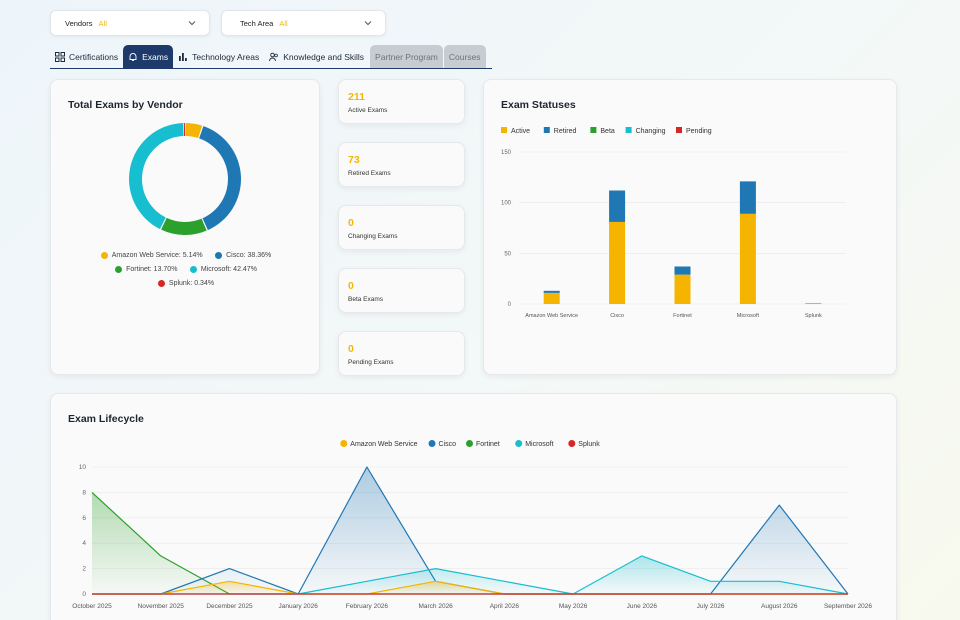  Describe the element at coordinates (470, 543) in the screenshot. I see `series-area` at that location.